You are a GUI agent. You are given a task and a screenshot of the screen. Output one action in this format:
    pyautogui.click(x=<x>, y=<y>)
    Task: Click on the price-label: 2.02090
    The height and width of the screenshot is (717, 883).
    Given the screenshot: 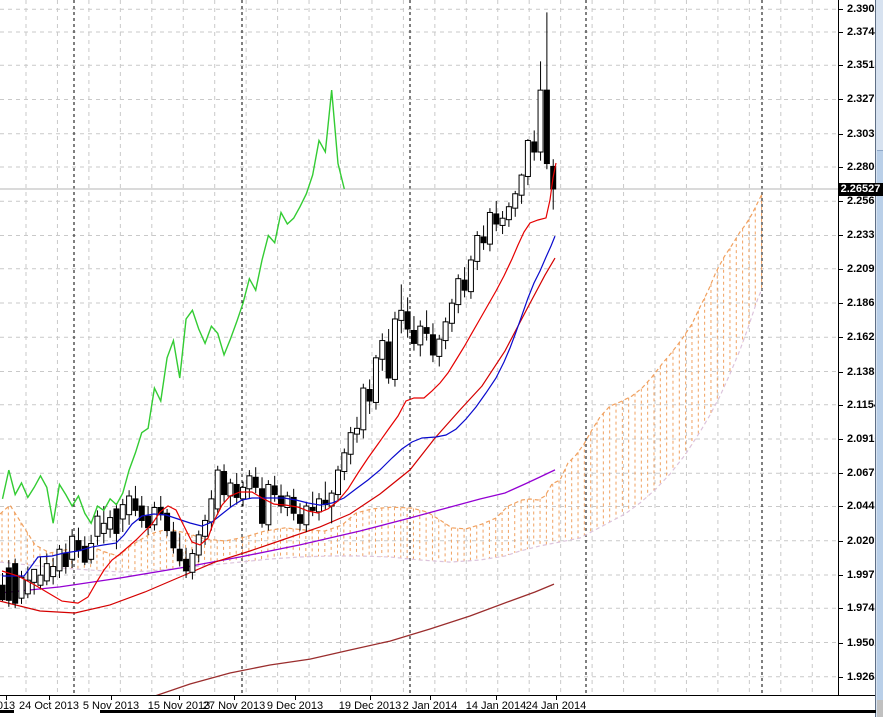 What is the action you would take?
    pyautogui.click(x=865, y=540)
    